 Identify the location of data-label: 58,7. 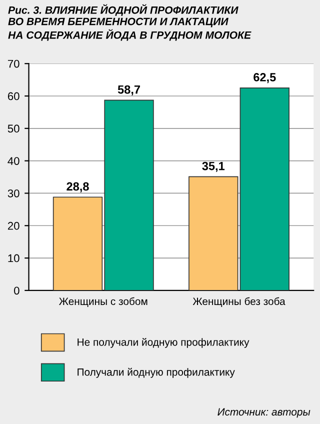
(129, 90).